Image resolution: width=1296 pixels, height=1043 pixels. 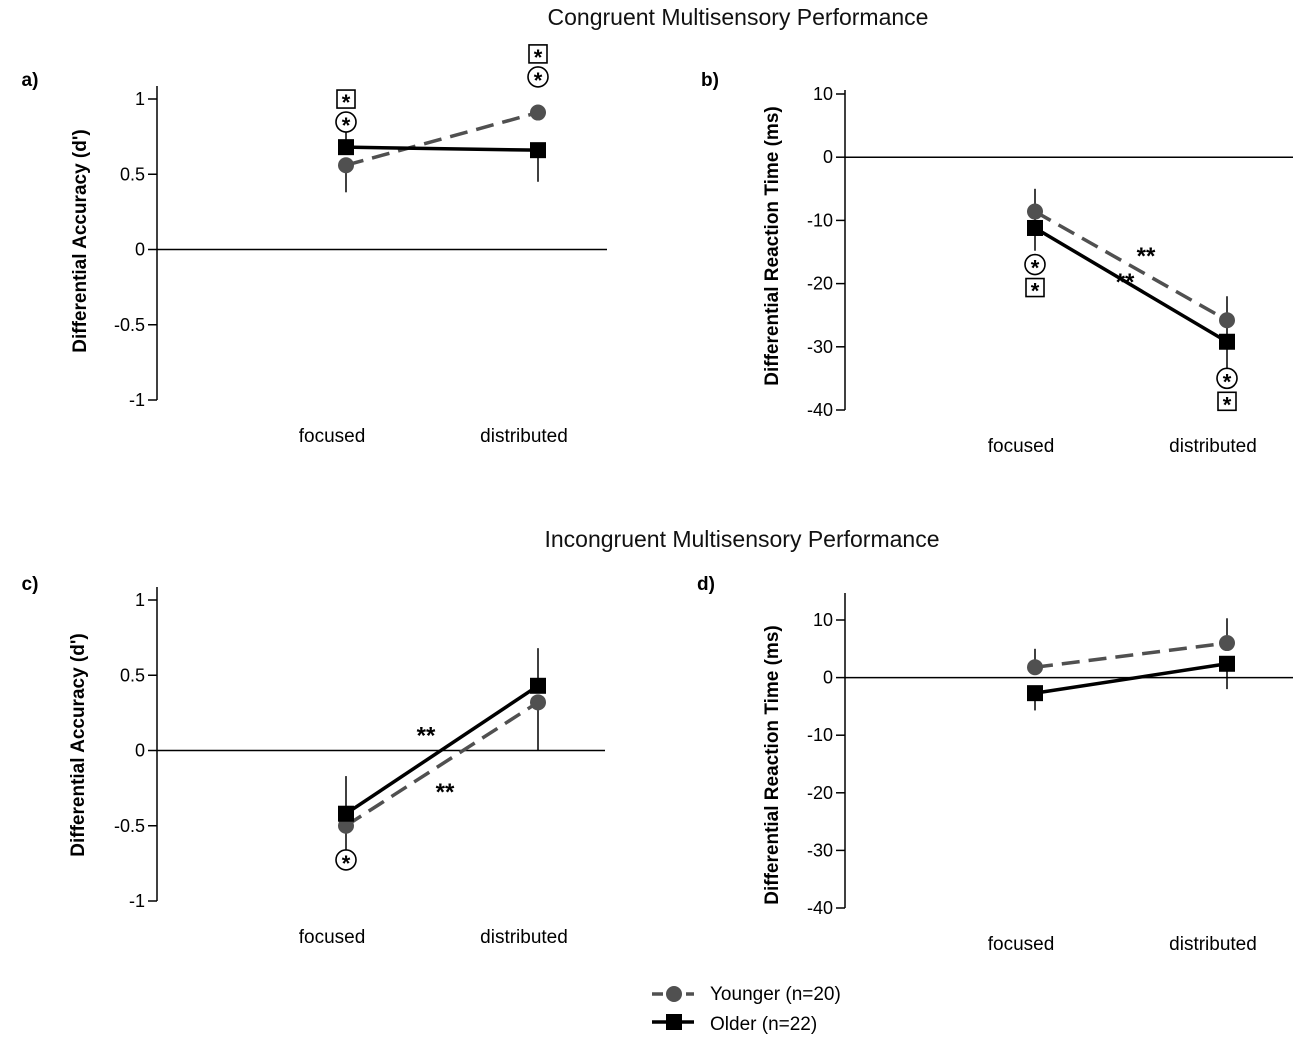 I want to click on legend-younger-label: Younger (n=20), so click(x=775, y=994).